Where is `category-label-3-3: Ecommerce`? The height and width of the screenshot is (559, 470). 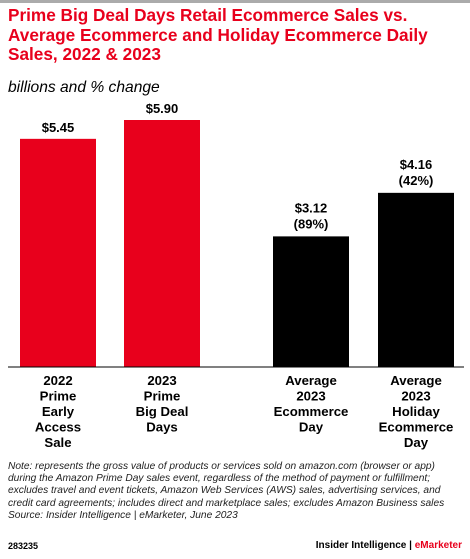
category-label-3-3: Ecommerce is located at coordinates (416, 427).